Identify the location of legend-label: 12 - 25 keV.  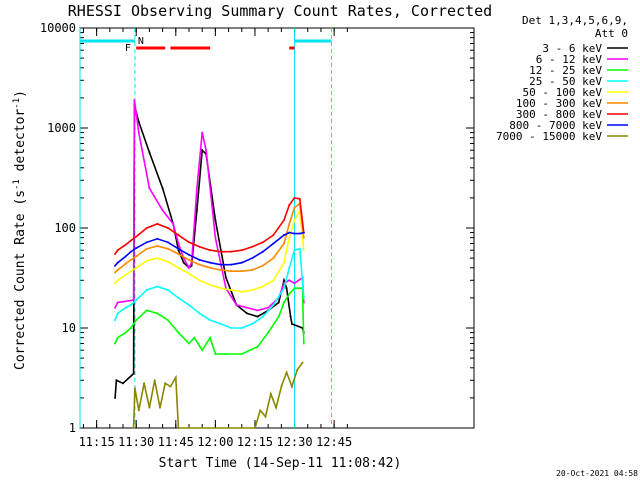
(565, 70).